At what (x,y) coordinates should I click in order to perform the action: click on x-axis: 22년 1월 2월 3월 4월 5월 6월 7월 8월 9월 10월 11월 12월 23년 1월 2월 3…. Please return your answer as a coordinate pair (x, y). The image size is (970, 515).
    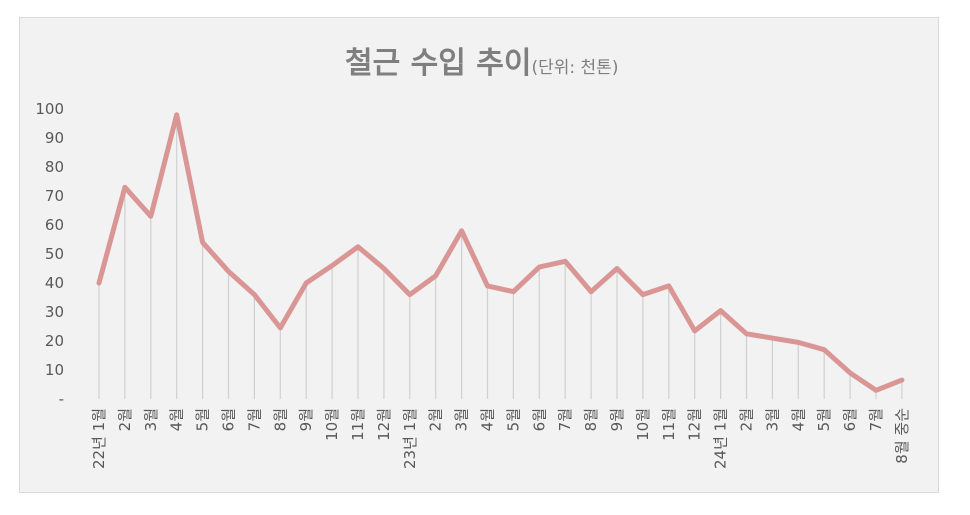
    Looking at the image, I should click on (500, 438).